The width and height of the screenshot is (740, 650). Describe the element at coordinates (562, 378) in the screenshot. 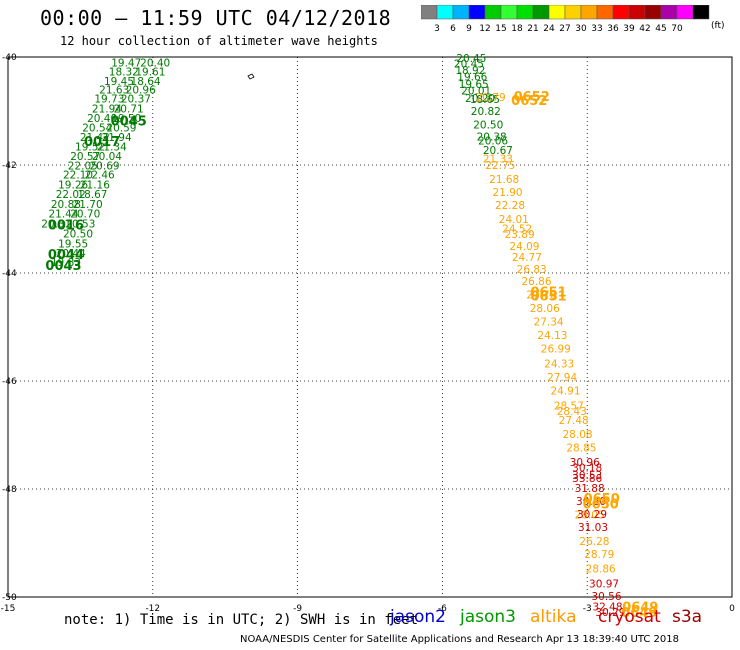

I see `wave-height-point-altika: 27.94` at that location.